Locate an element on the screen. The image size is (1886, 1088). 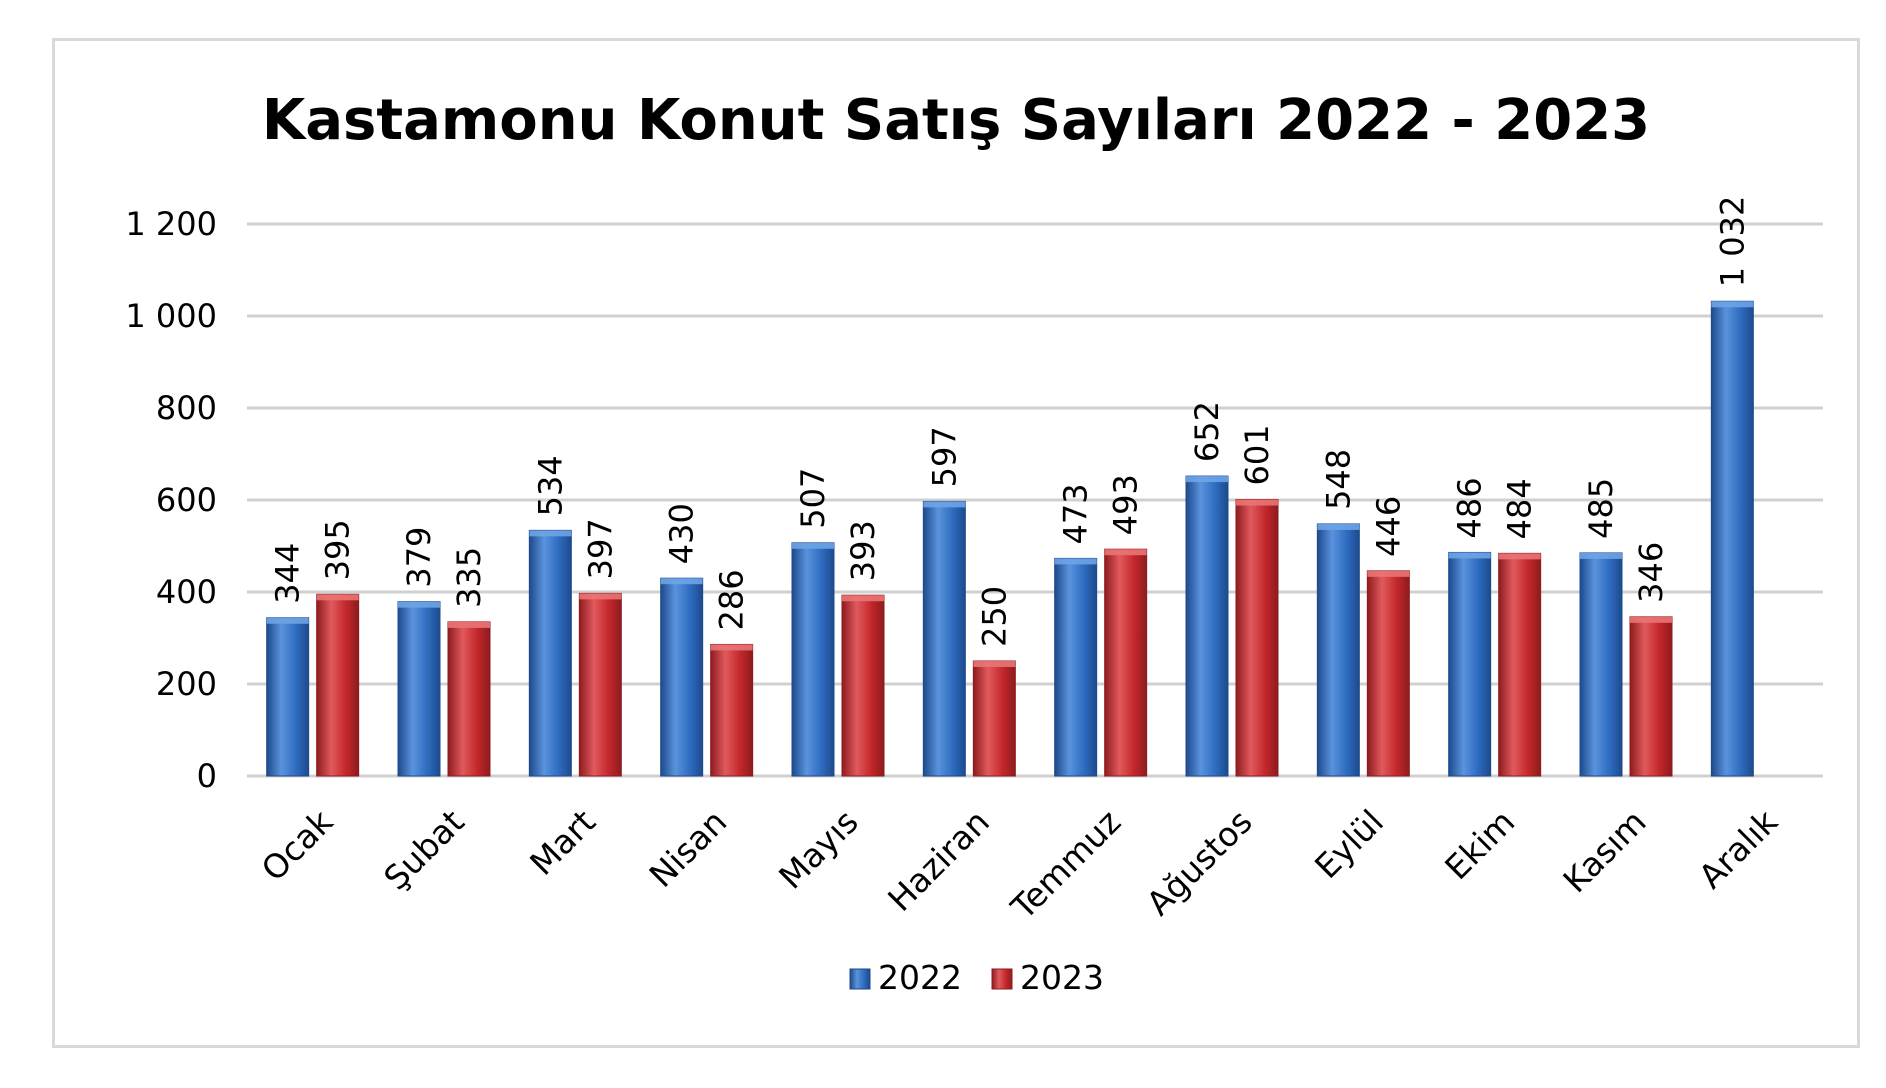
bar-2023-Eylül is located at coordinates (1388, 673).